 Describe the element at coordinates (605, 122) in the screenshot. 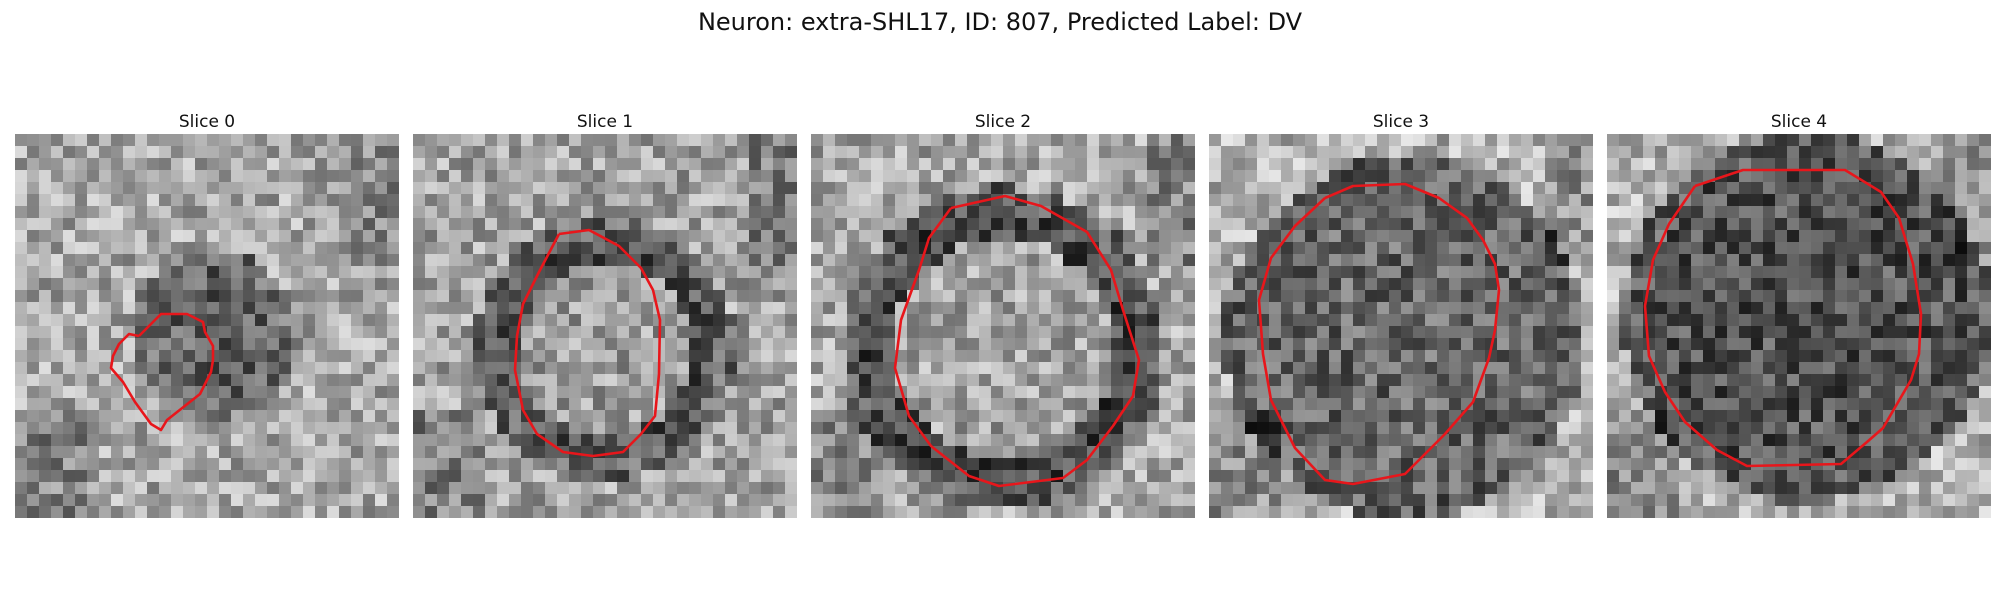

I see `slice-title-1: Slice 1` at that location.